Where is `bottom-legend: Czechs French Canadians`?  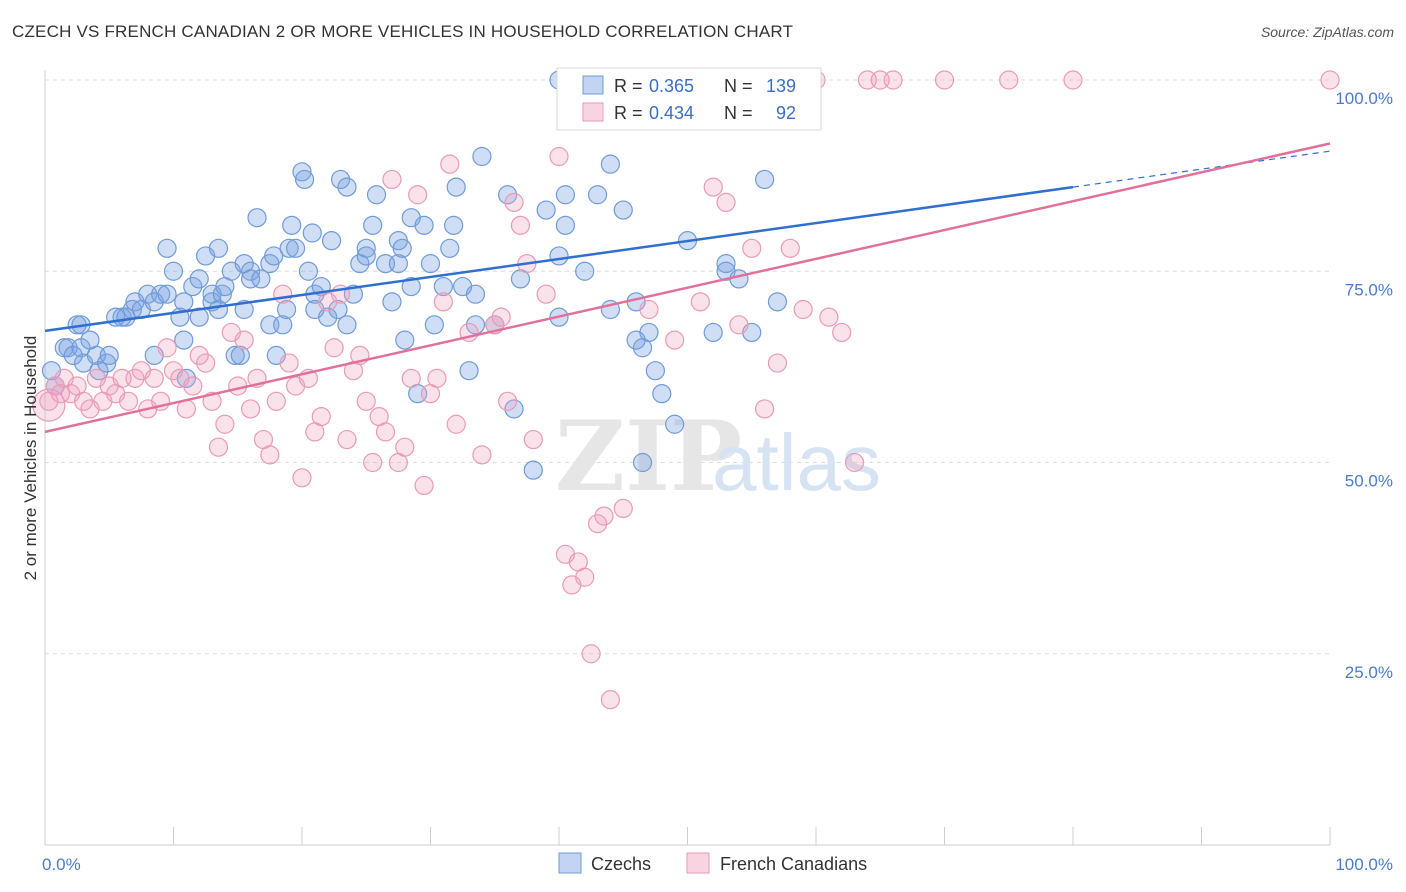 bottom-legend: Czechs French Canadians is located at coordinates (712, 863).